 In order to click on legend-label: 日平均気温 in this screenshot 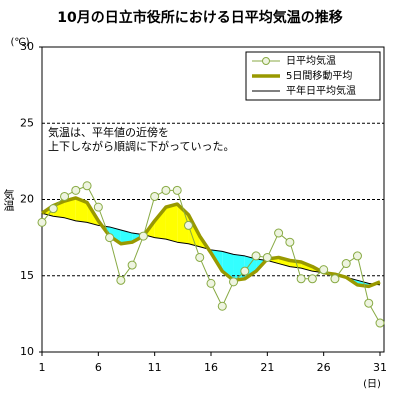, I will do `click(311, 60)`.